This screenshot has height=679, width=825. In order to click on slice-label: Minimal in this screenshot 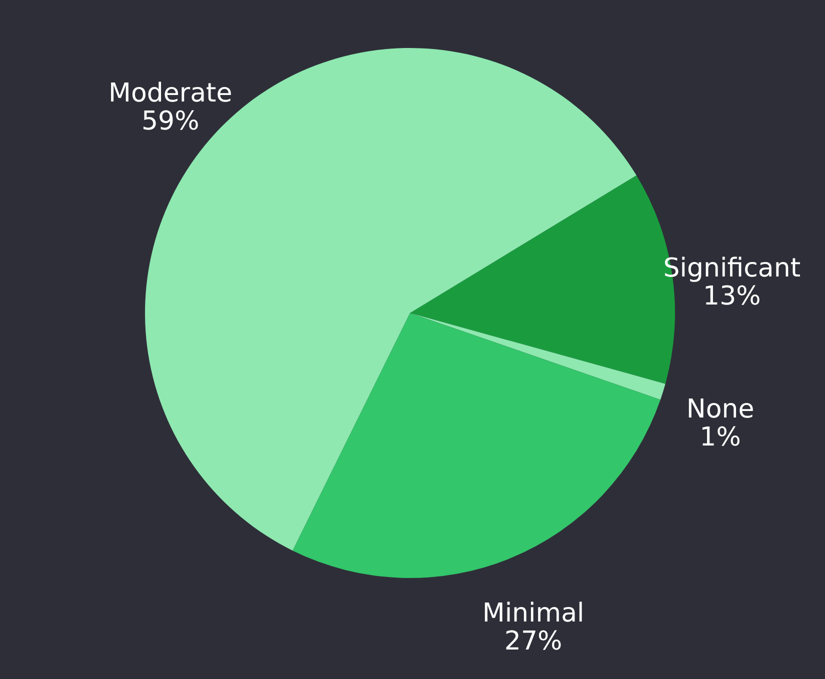, I will do `click(533, 613)`.